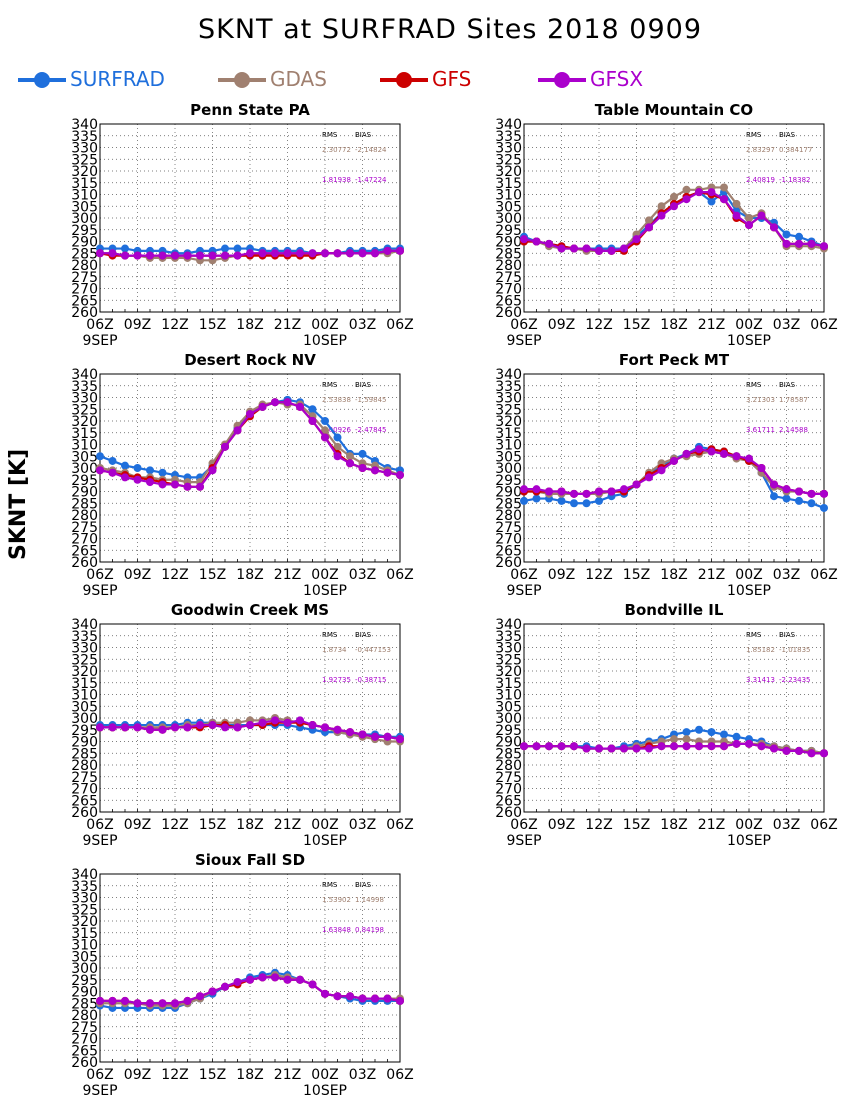 This screenshot has height=1100, width=850. What do you see at coordinates (370, 400) in the screenshot?
I see `stats-bias: -1.59845` at bounding box center [370, 400].